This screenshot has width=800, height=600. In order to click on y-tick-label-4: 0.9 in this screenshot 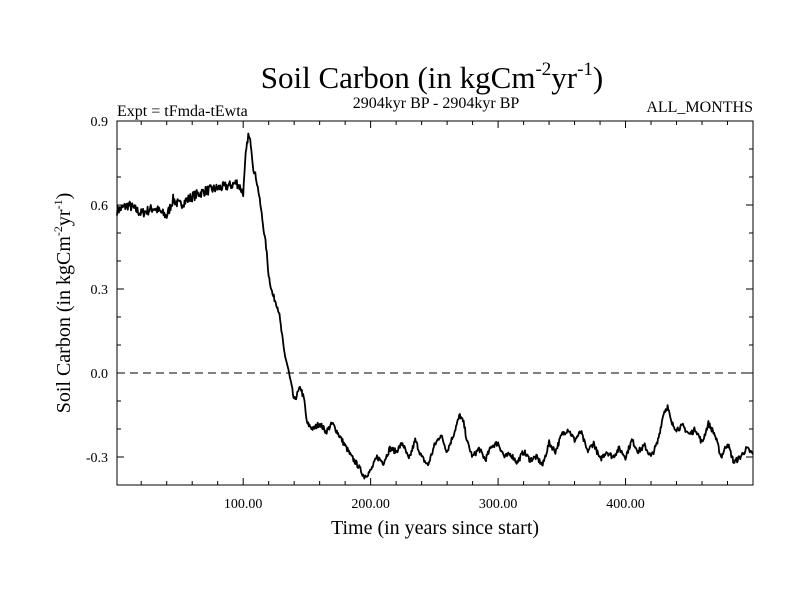, I will do `click(100, 122)`.